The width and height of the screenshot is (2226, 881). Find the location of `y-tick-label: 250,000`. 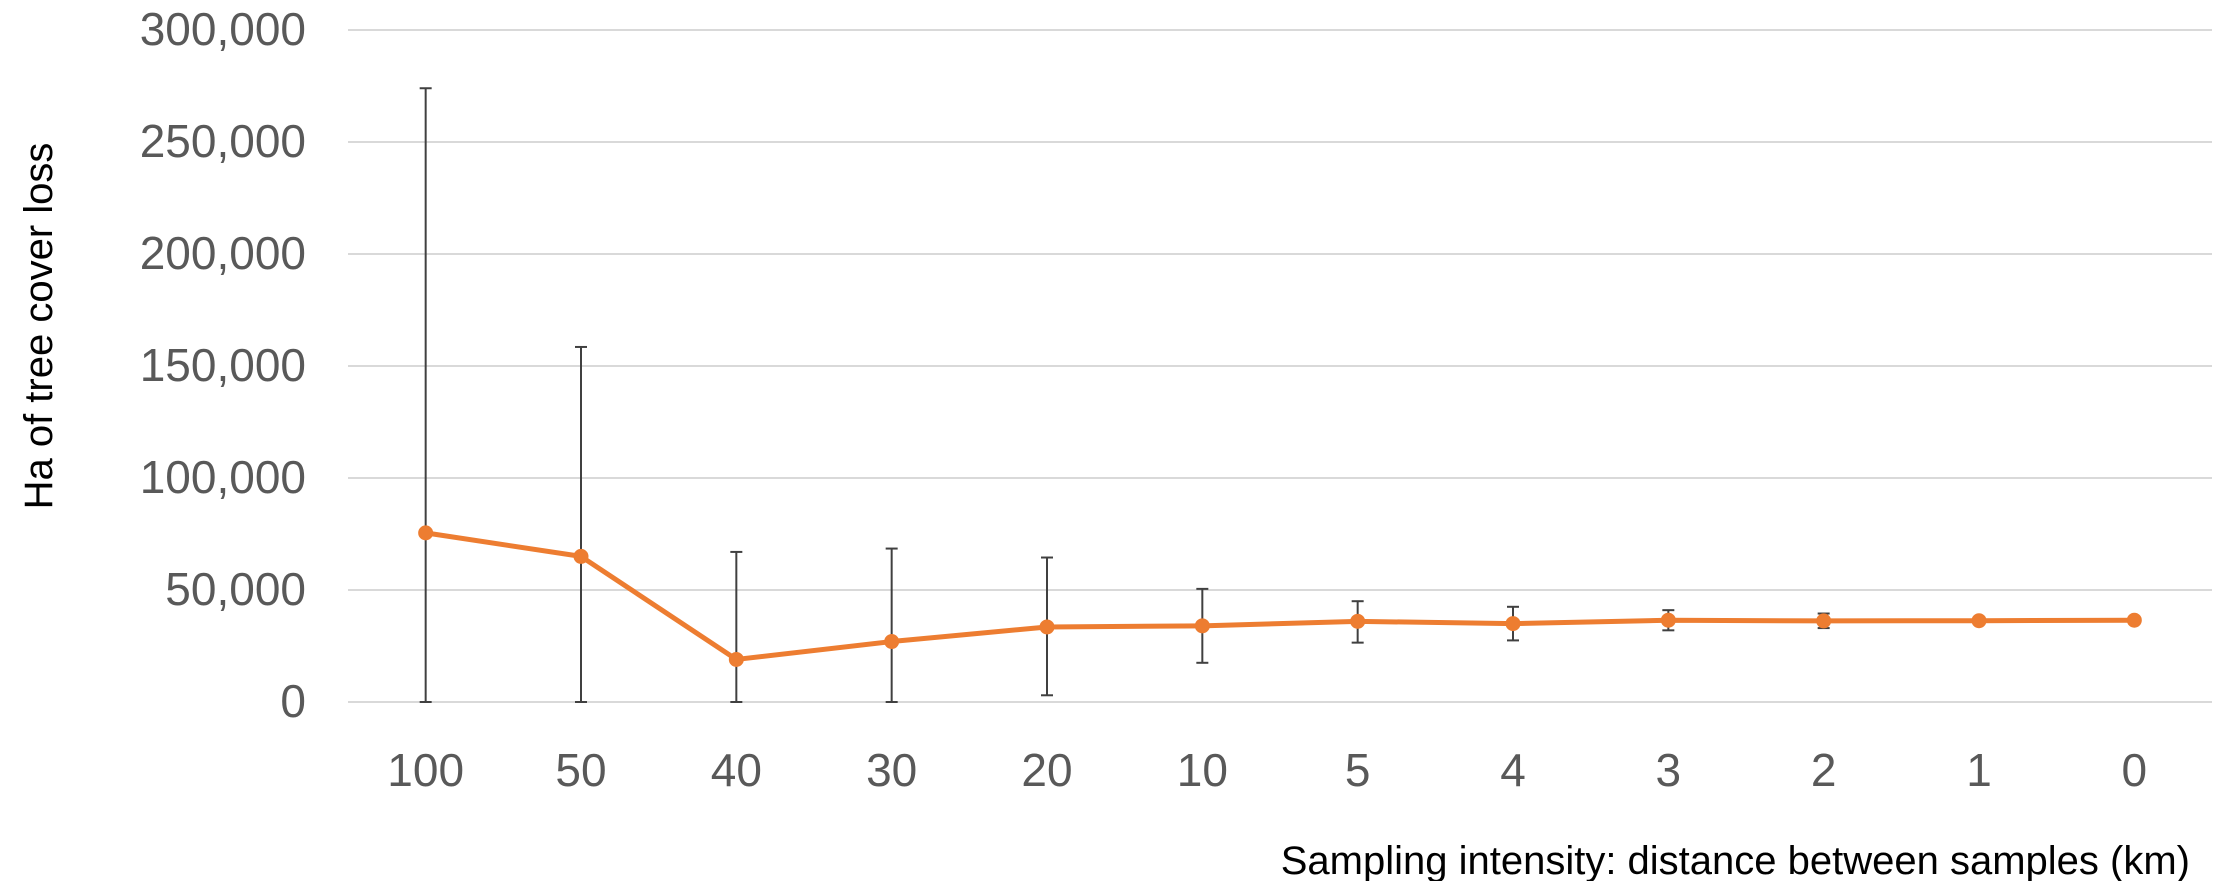

y-tick-label: 250,000 is located at coordinates (223, 141).